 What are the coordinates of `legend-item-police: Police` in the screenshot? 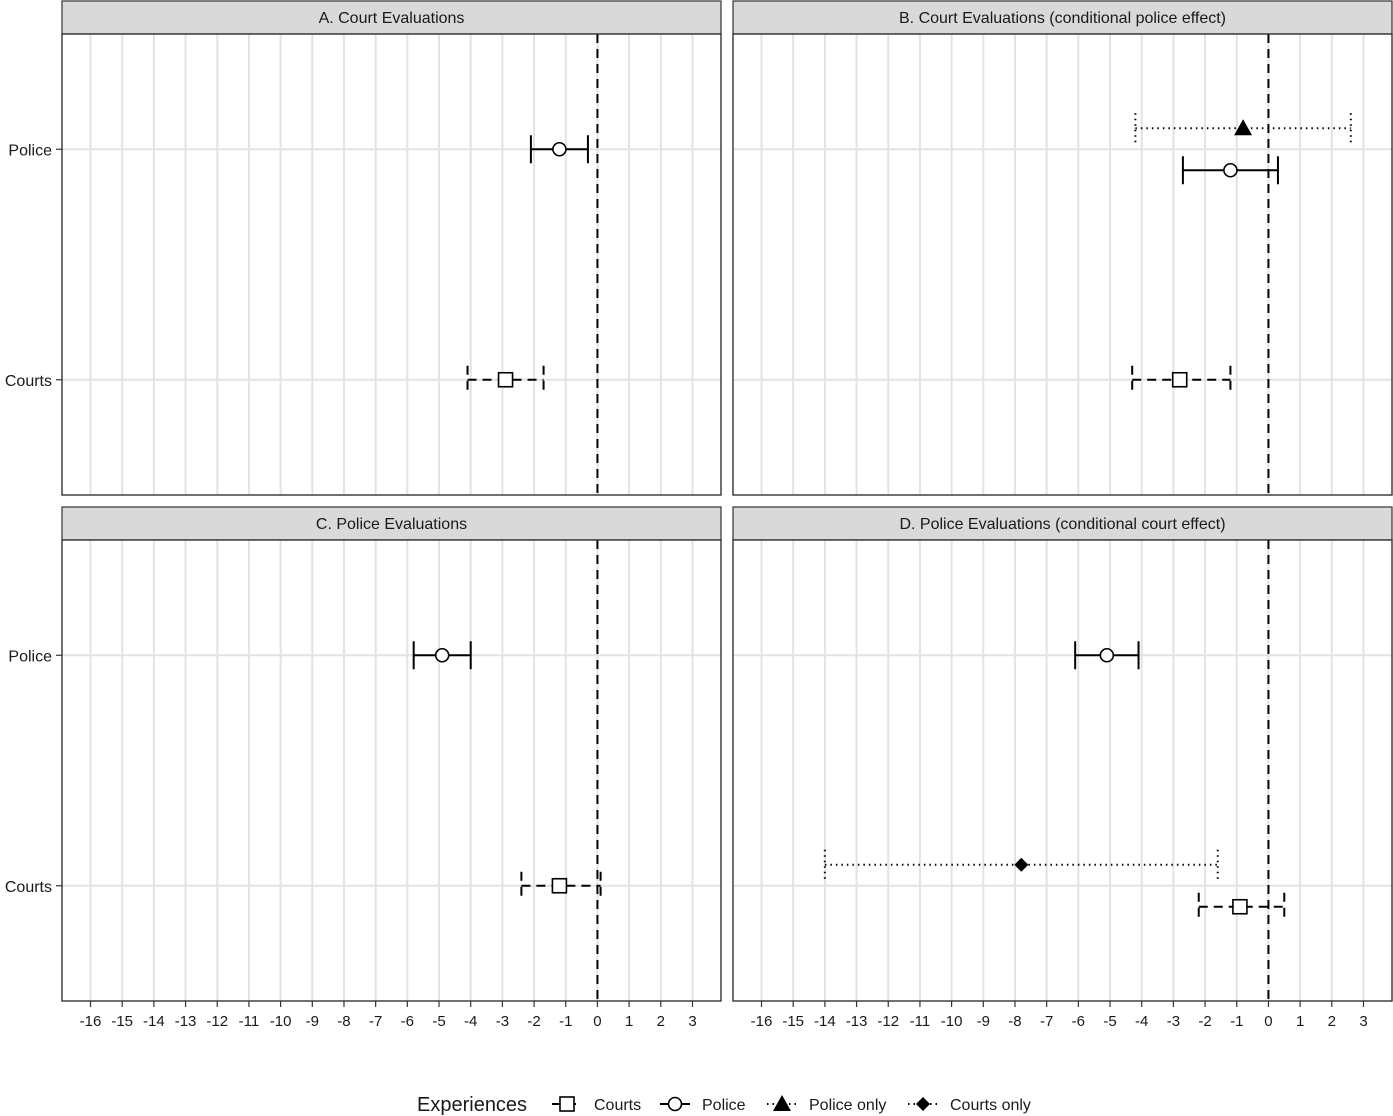 It's located at (703, 1105).